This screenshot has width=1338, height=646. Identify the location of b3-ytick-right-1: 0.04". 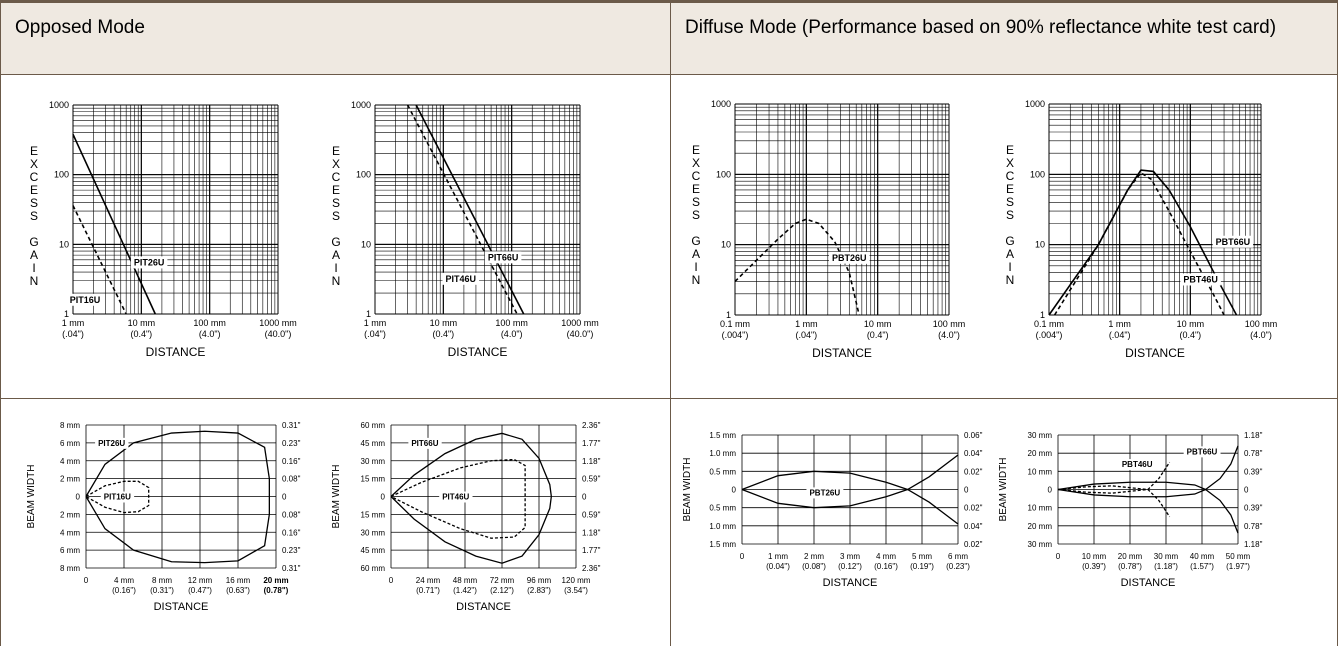
(973, 453).